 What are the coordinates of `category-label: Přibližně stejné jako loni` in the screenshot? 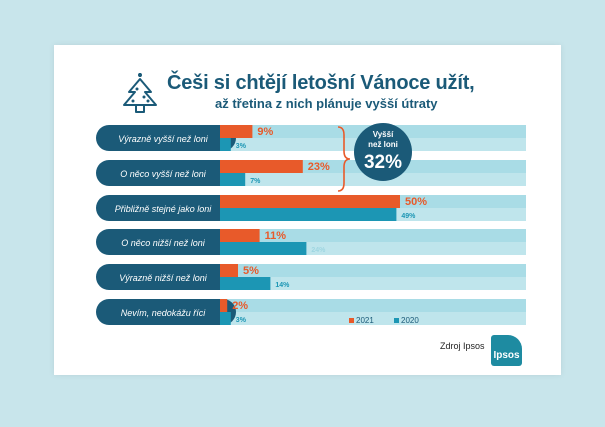 It's located at (164, 209).